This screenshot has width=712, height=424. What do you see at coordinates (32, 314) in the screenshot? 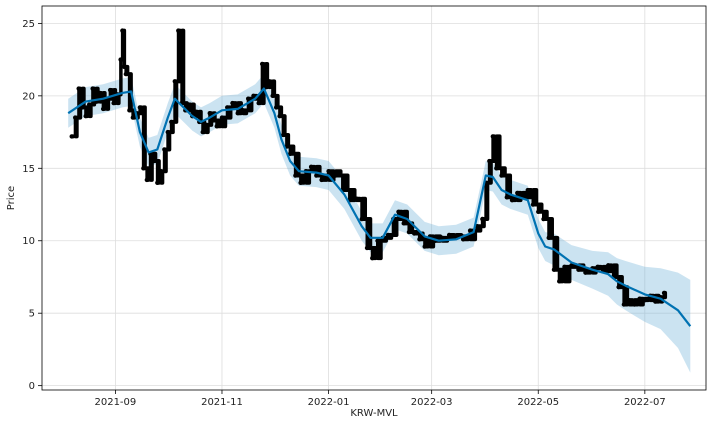
I see `y-tick-label: 5` at bounding box center [32, 314].